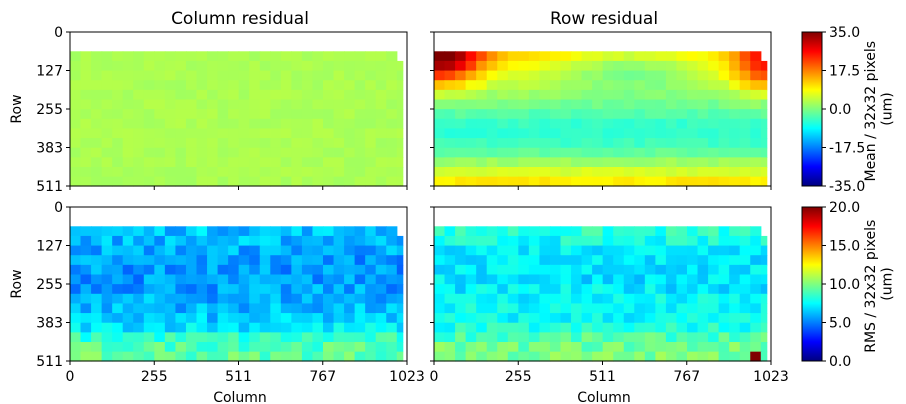  What do you see at coordinates (686, 377) in the screenshot?
I see `x-tick-label: 767` at bounding box center [686, 377].